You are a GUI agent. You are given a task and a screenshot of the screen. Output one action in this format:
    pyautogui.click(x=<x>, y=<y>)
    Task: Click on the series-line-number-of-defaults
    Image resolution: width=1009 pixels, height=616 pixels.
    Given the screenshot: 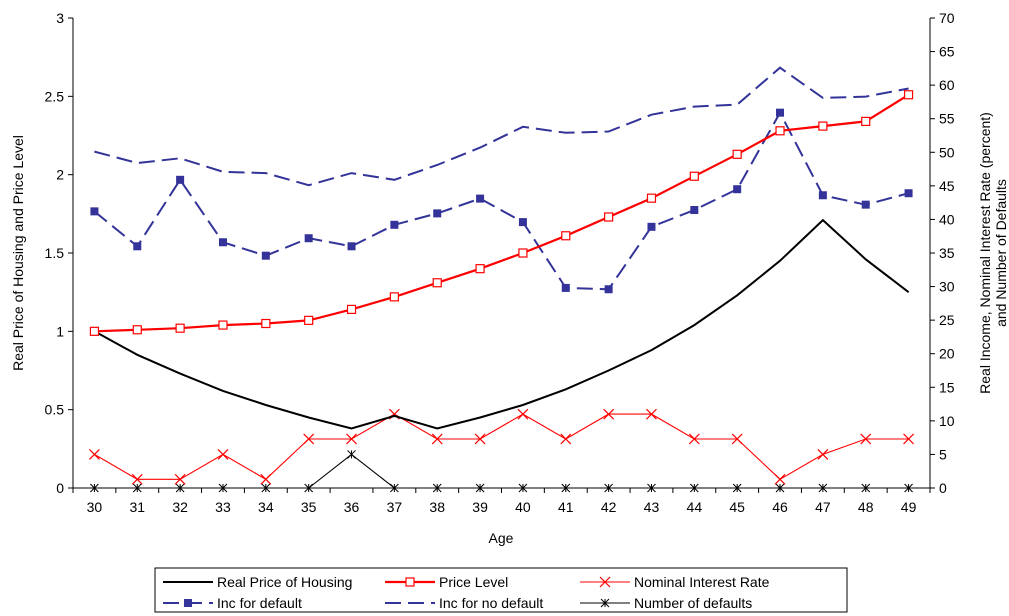 What is the action you would take?
    pyautogui.click(x=501, y=471)
    